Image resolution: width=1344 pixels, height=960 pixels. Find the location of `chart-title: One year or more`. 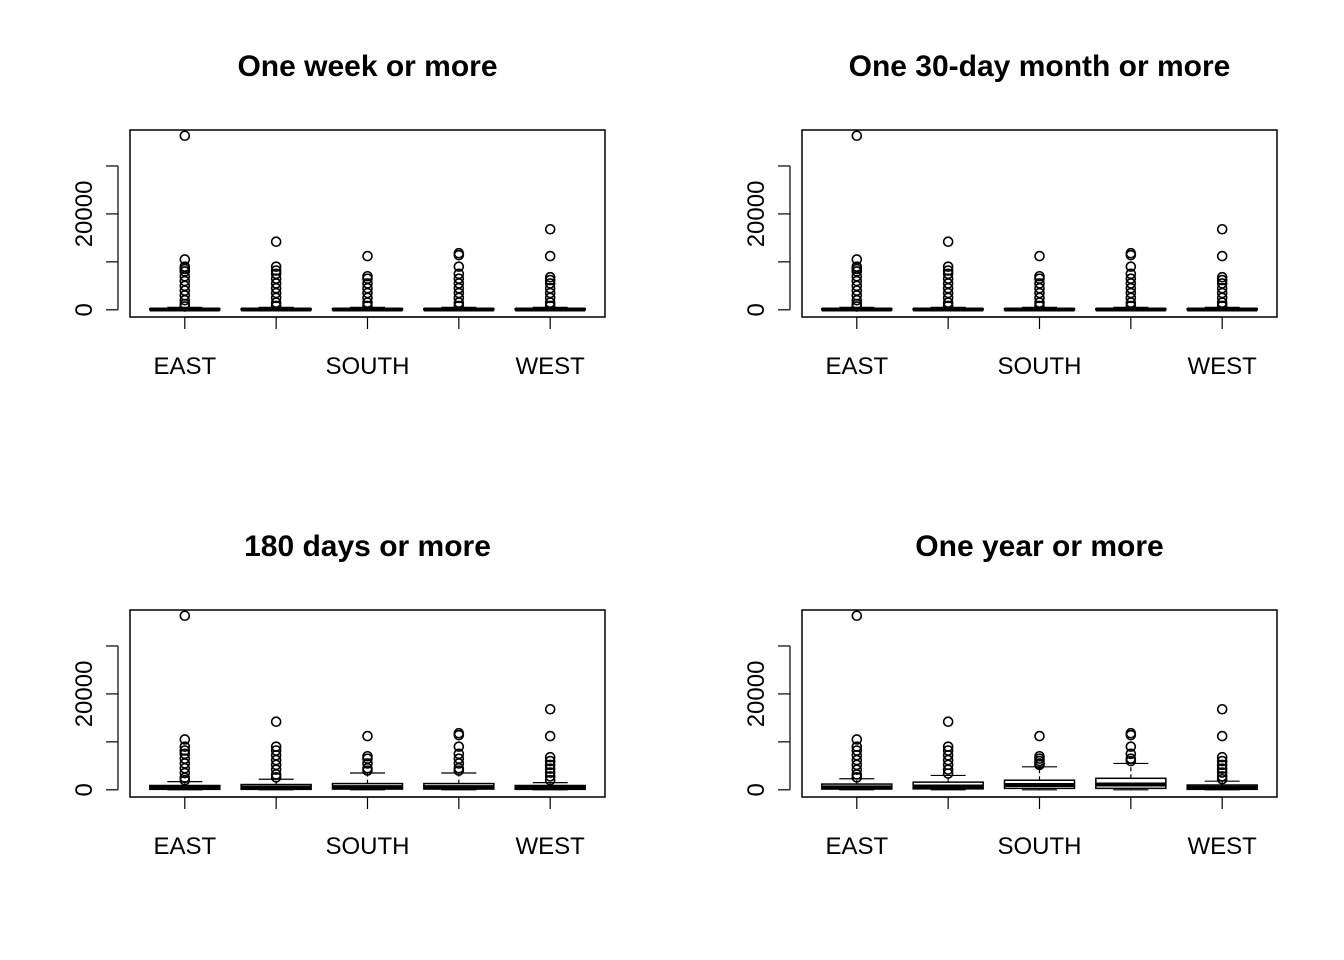

chart-title: One year or more is located at coordinates (1039, 546).